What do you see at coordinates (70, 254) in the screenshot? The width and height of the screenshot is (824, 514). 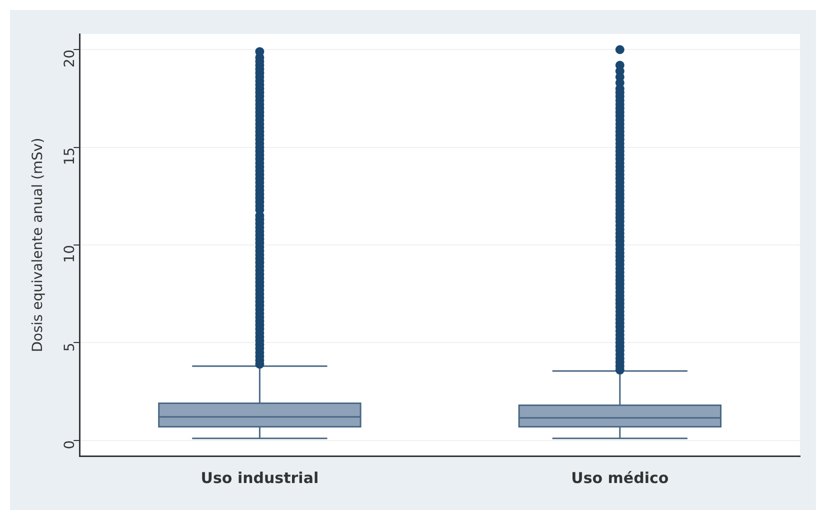 I see `y-tick-label: 10` at bounding box center [70, 254].